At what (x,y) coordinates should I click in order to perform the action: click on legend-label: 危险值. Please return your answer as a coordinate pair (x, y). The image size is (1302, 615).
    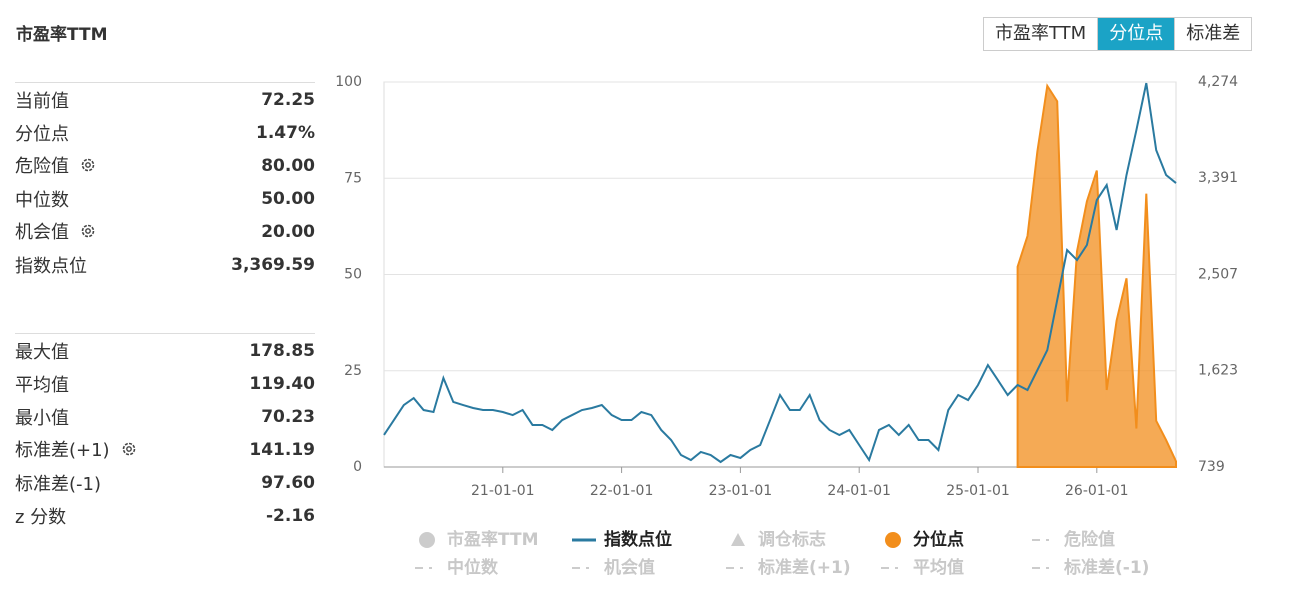
    Looking at the image, I should click on (1089, 539).